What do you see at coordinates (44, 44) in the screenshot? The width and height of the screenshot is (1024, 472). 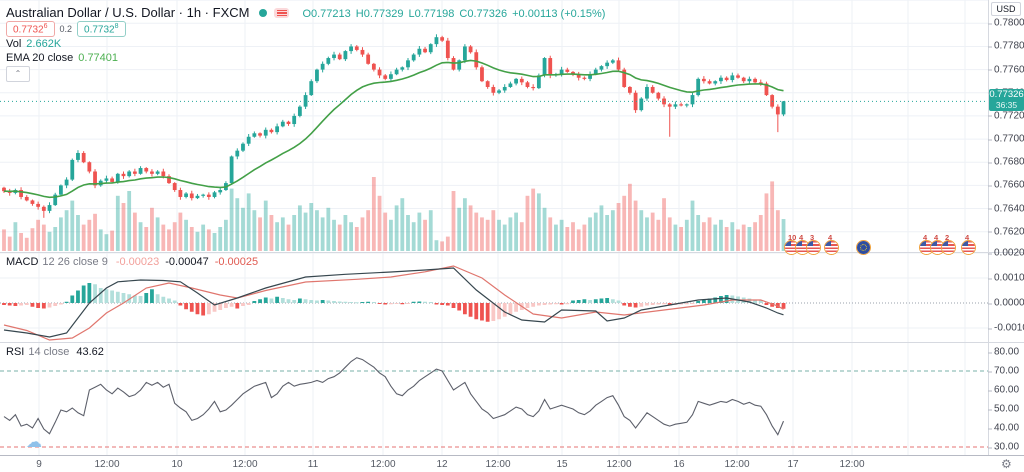 I see `volume-value: 2.662K` at bounding box center [44, 44].